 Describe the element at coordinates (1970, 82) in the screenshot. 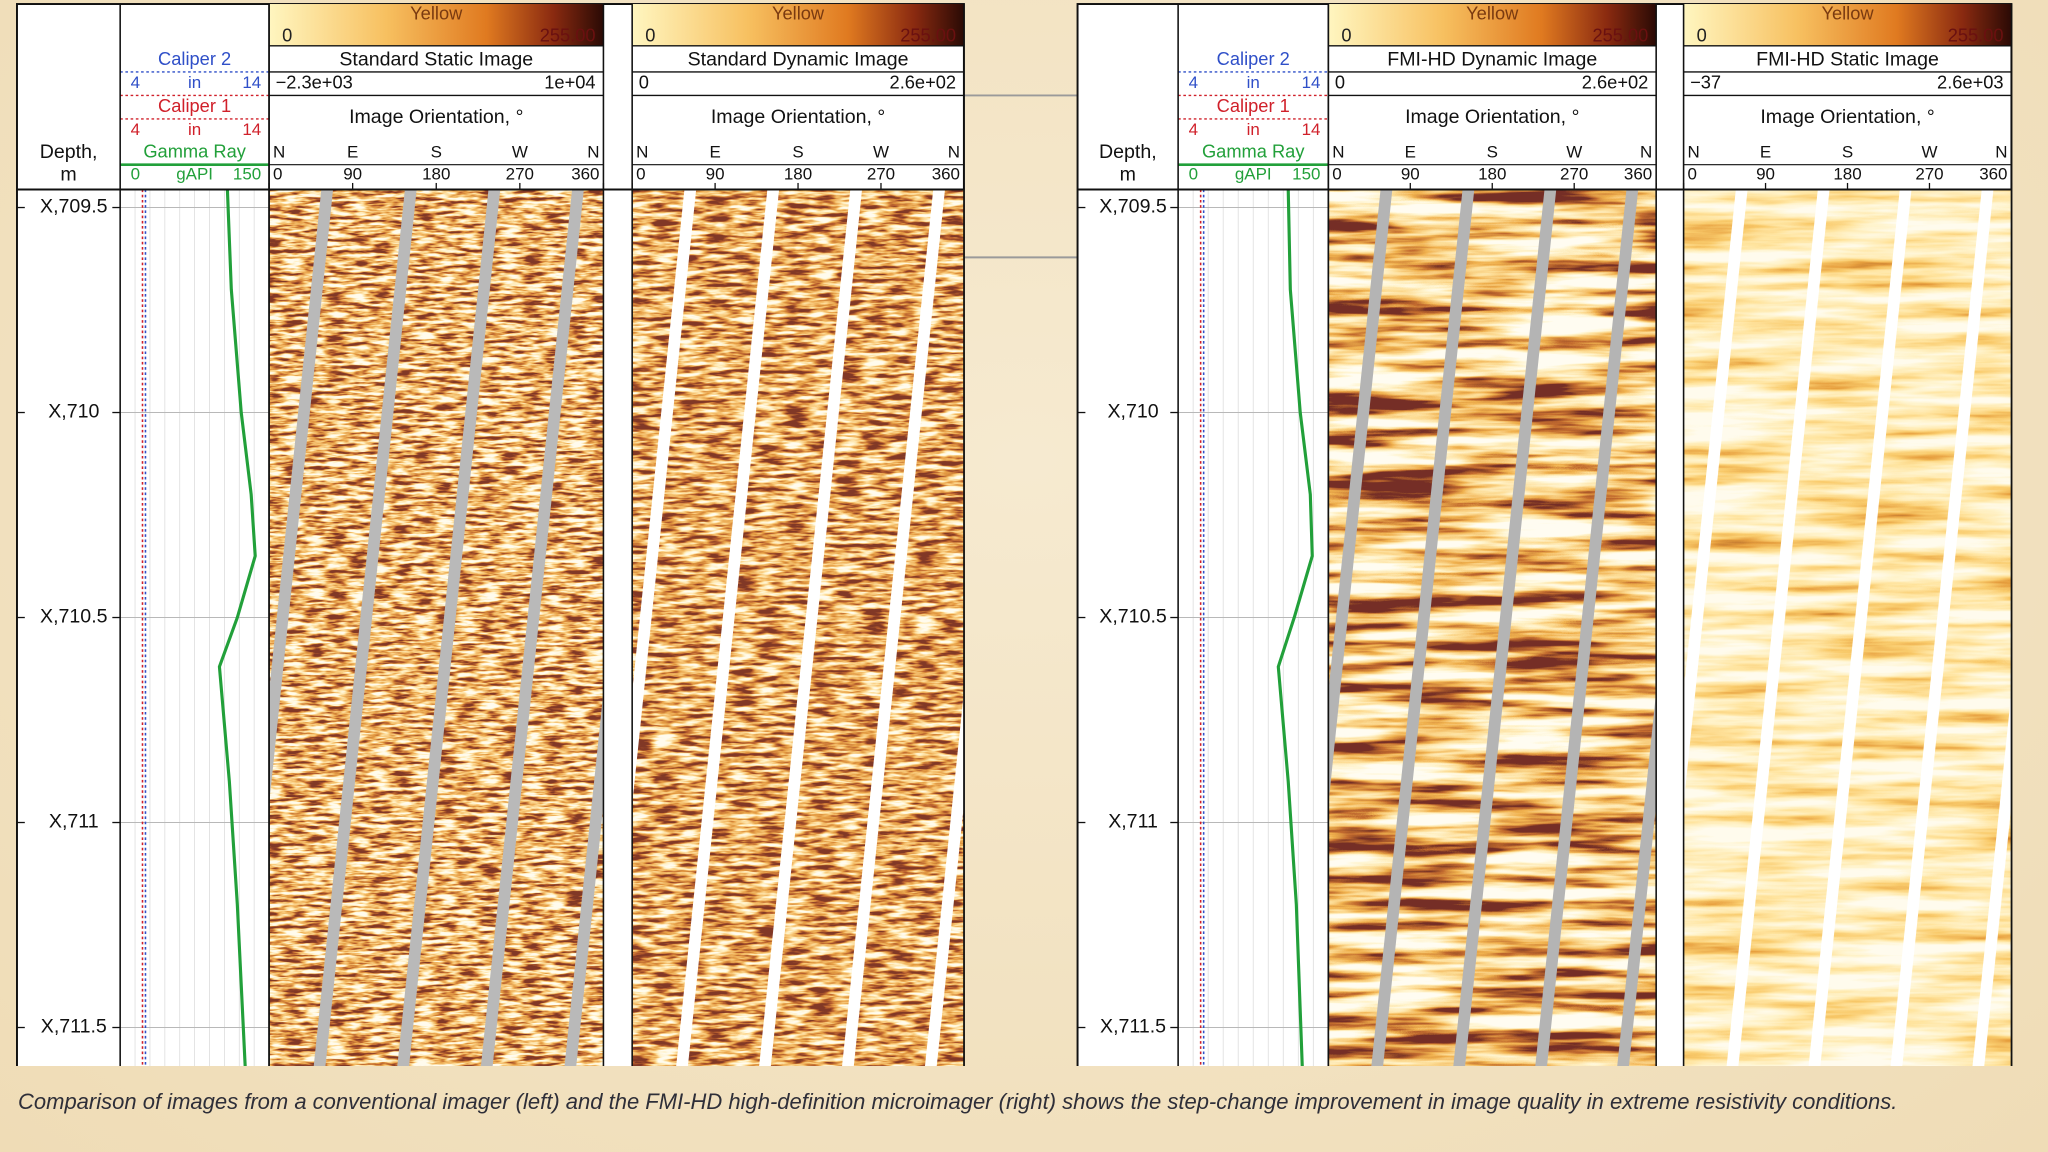

I see `image-scale-max: 2.6e+03` at that location.